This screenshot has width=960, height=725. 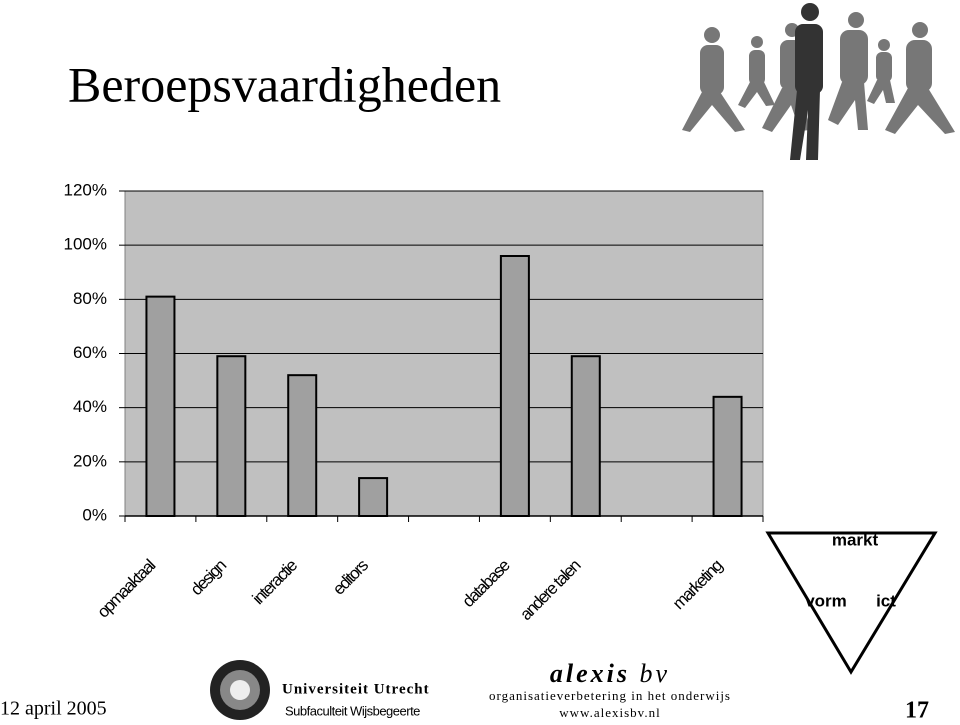 What do you see at coordinates (90, 406) in the screenshot?
I see `y-tick-label: 40%` at bounding box center [90, 406].